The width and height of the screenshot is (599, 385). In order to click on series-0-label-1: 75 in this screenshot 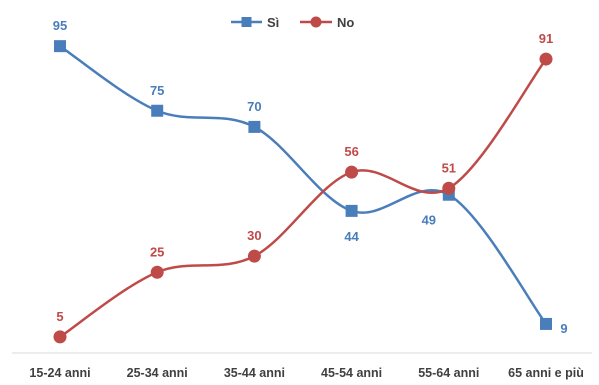, I will do `click(157, 90)`.